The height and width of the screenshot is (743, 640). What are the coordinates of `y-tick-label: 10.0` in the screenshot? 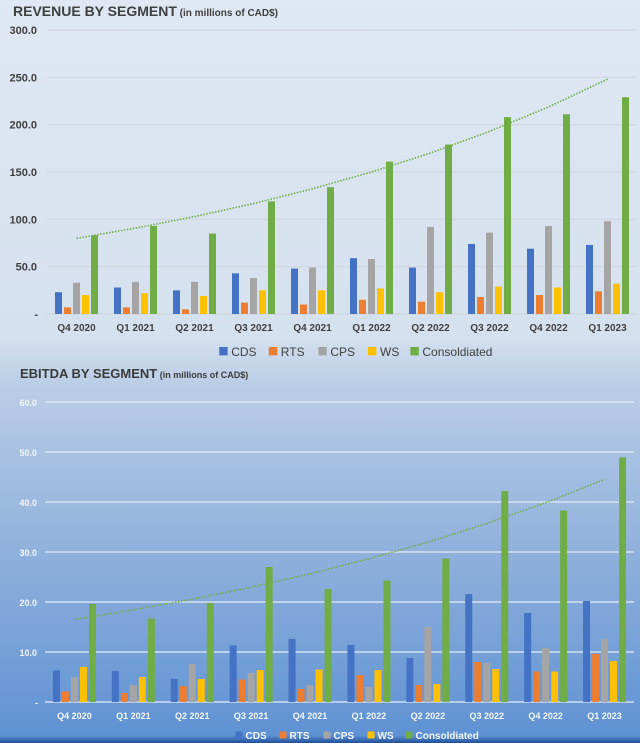 It's located at (28, 653).